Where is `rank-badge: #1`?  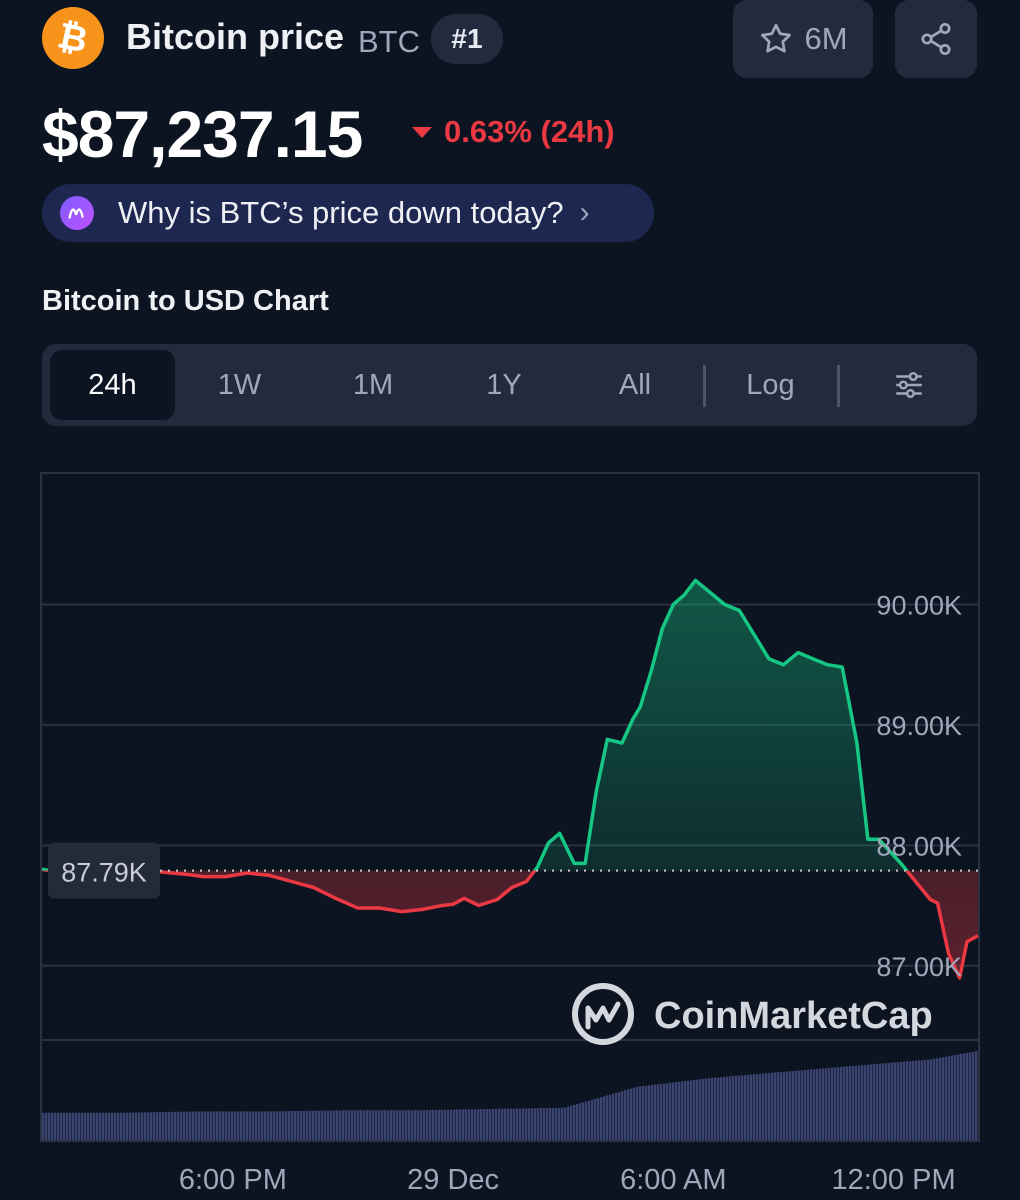
rank-badge: #1 is located at coordinates (467, 39).